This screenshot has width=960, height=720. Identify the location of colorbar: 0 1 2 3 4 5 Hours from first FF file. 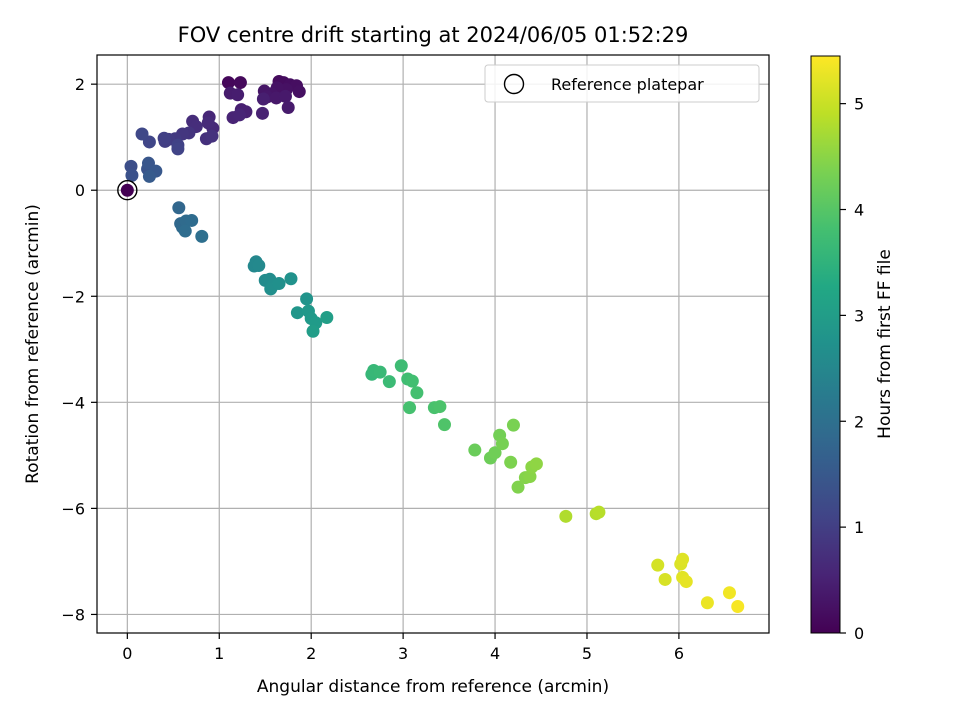
(852, 349).